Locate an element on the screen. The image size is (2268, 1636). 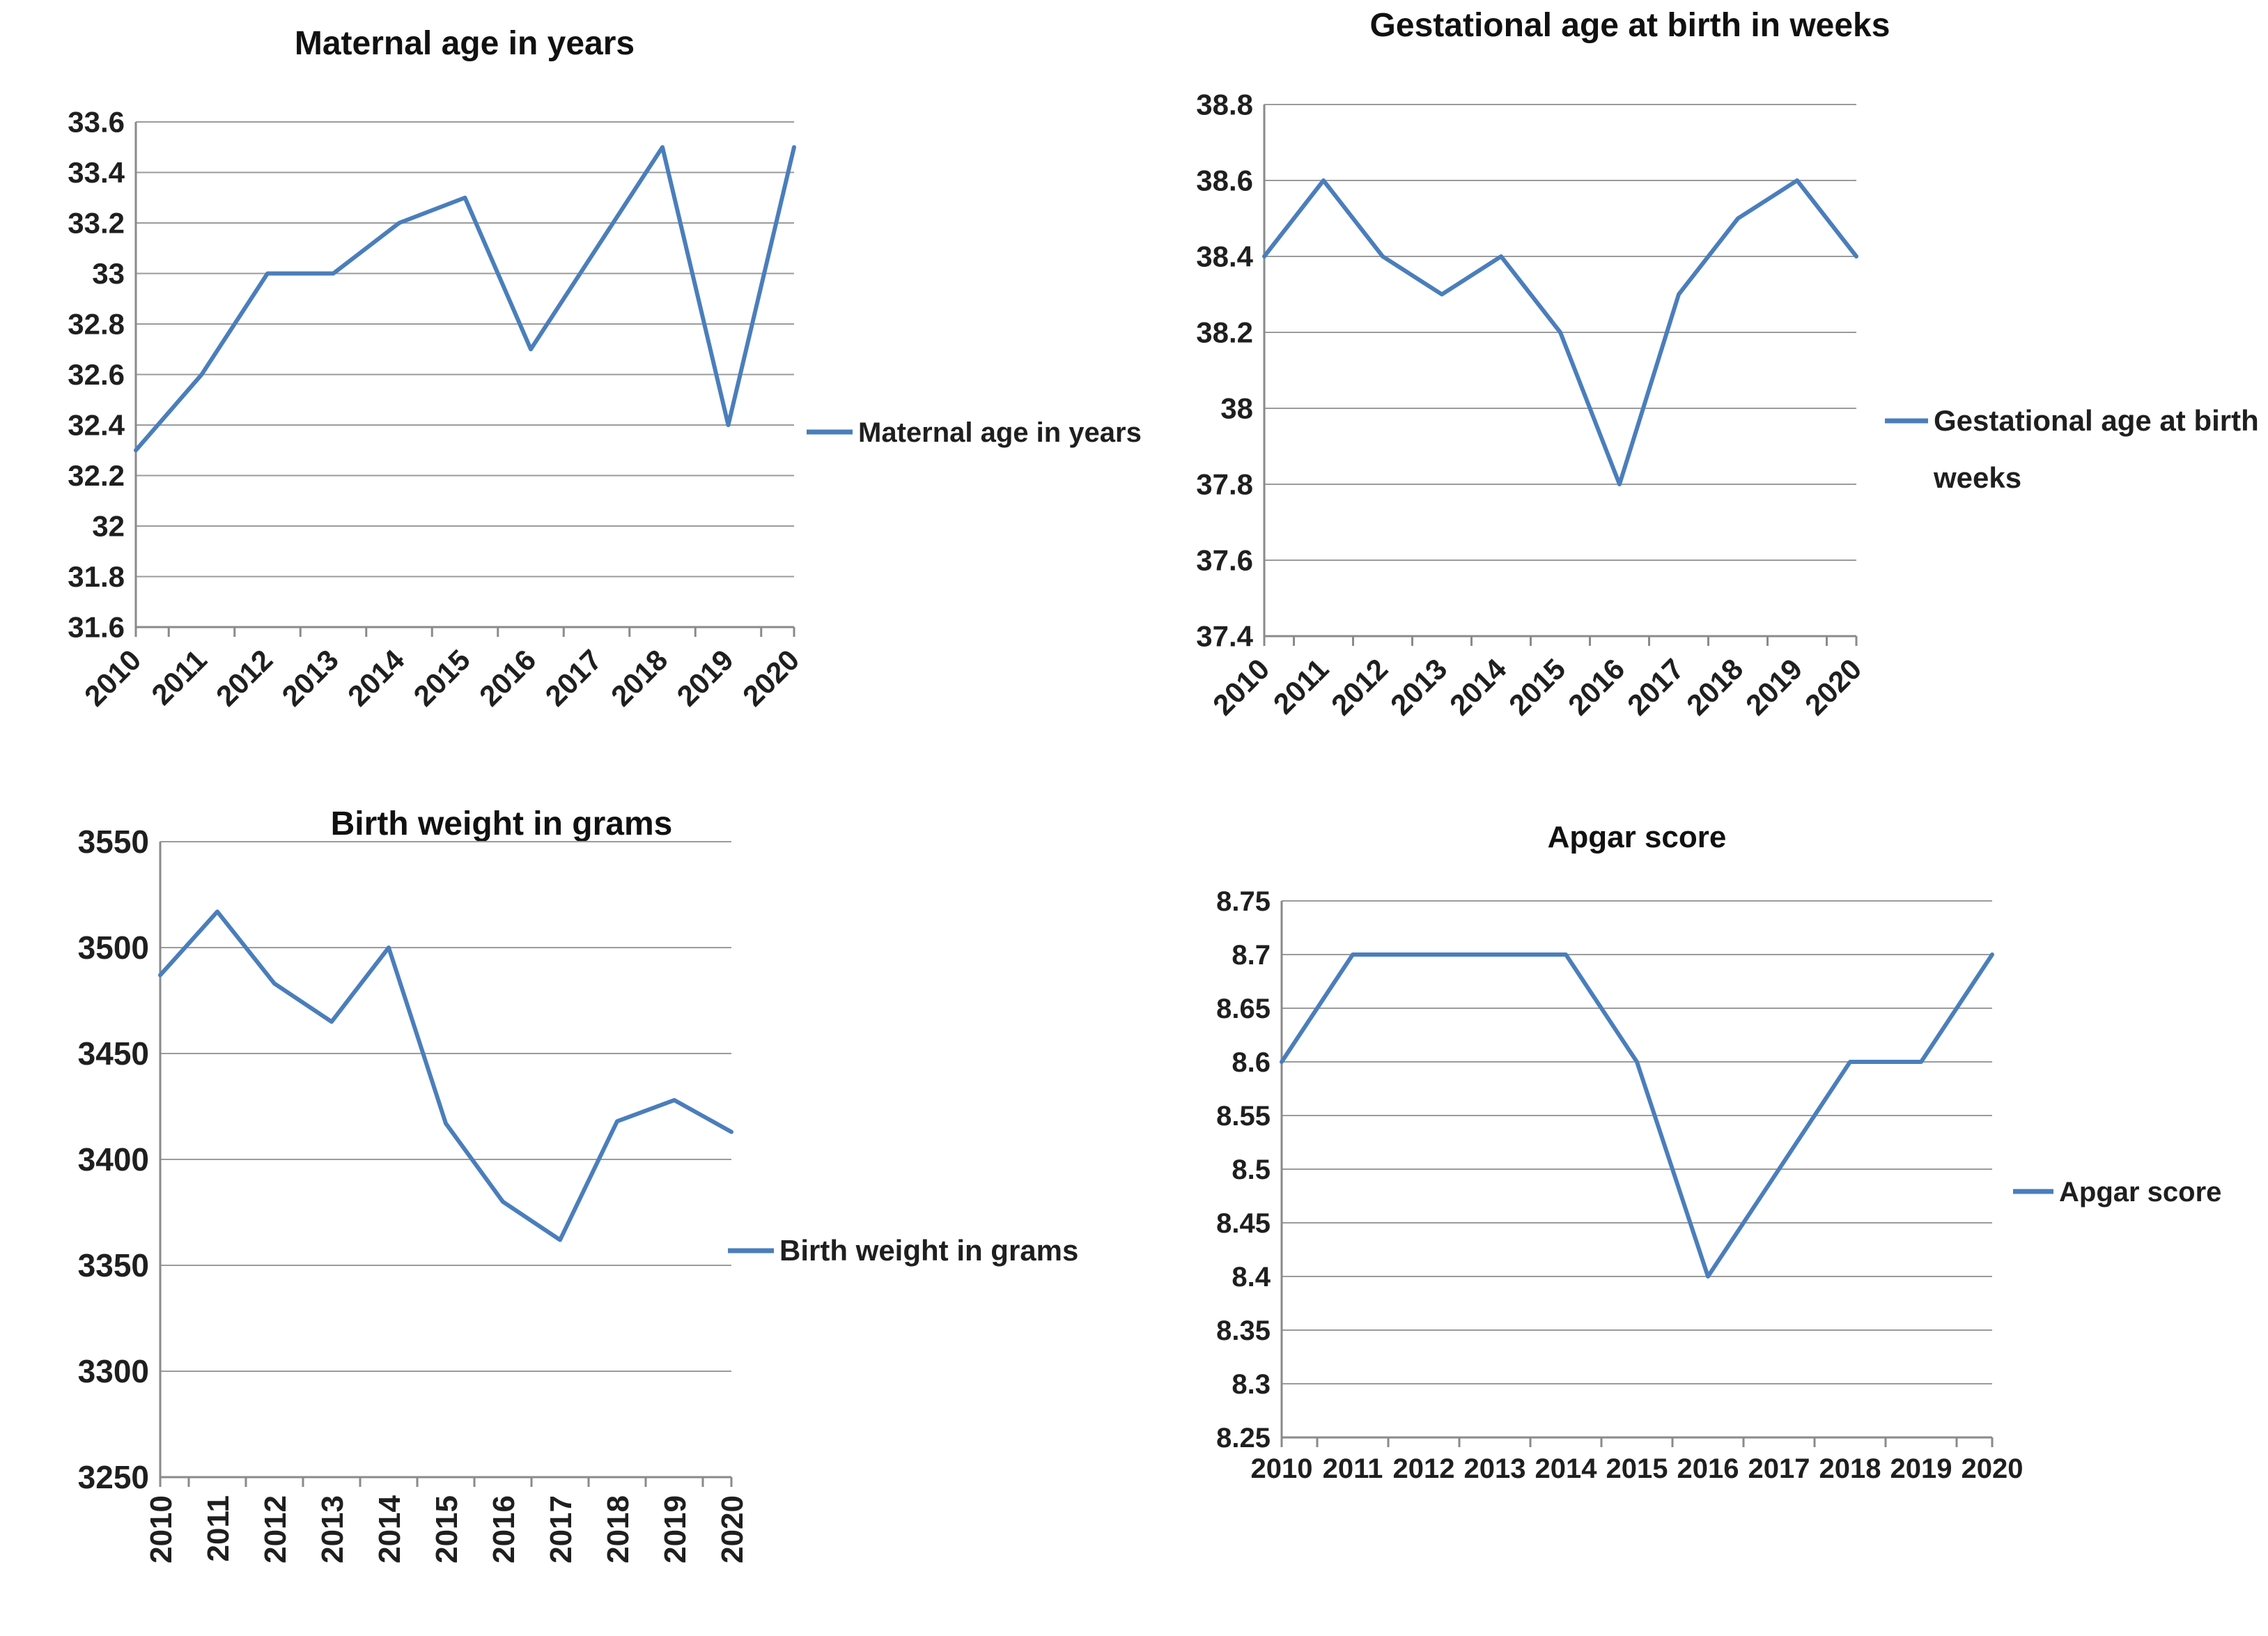
y-tick-label: 8.75 is located at coordinates (1243, 901).